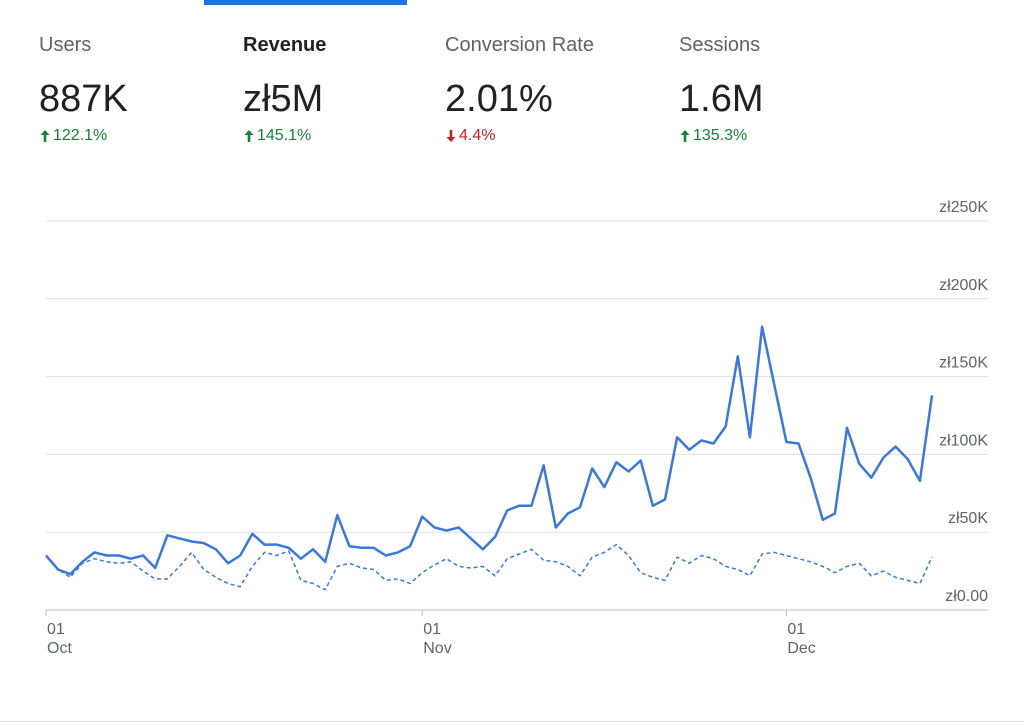 This screenshot has height=722, width=1024. What do you see at coordinates (963, 285) in the screenshot?
I see `y-tick-label: zł200K` at bounding box center [963, 285].